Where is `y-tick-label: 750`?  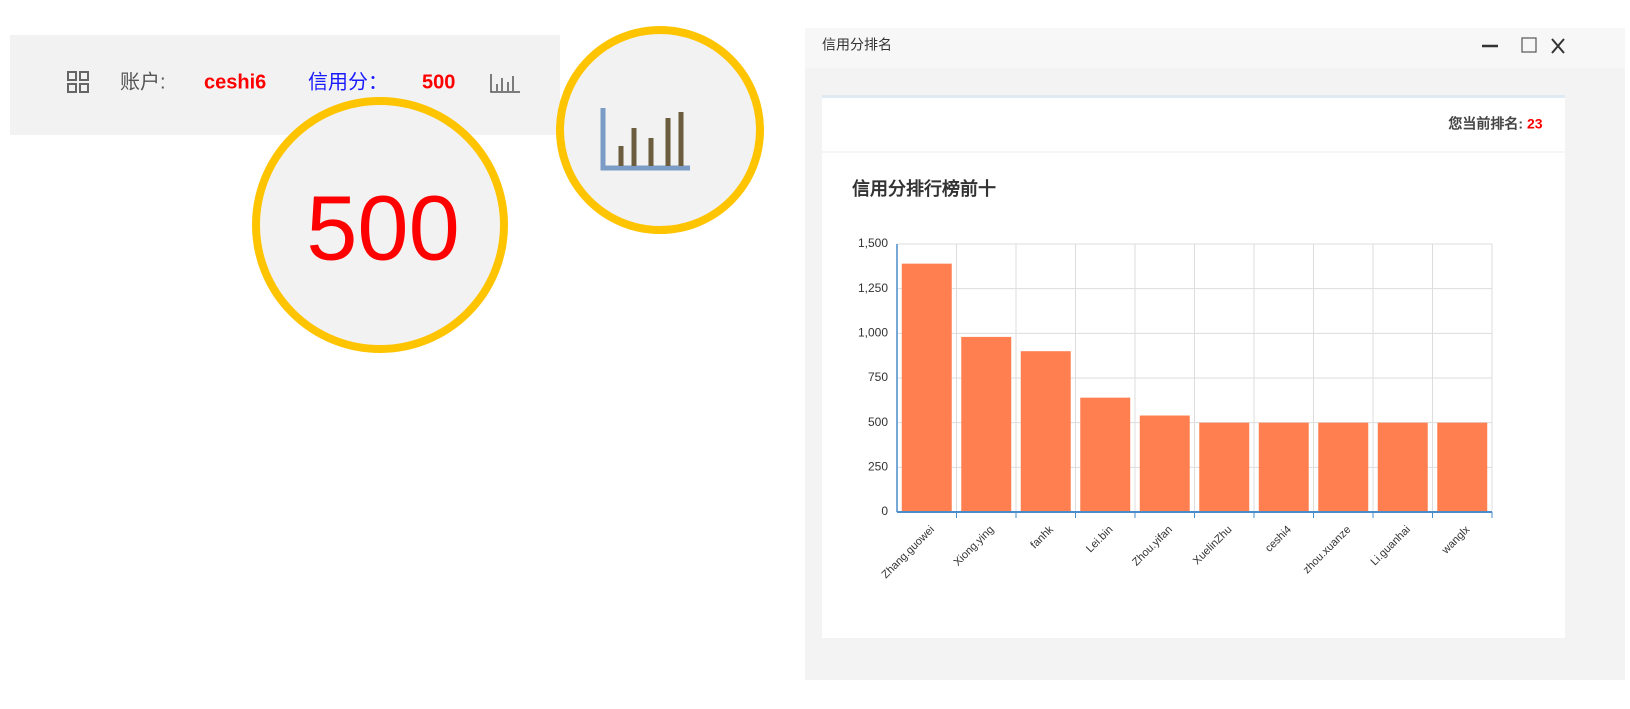
y-tick-label: 750 is located at coordinates (878, 377).